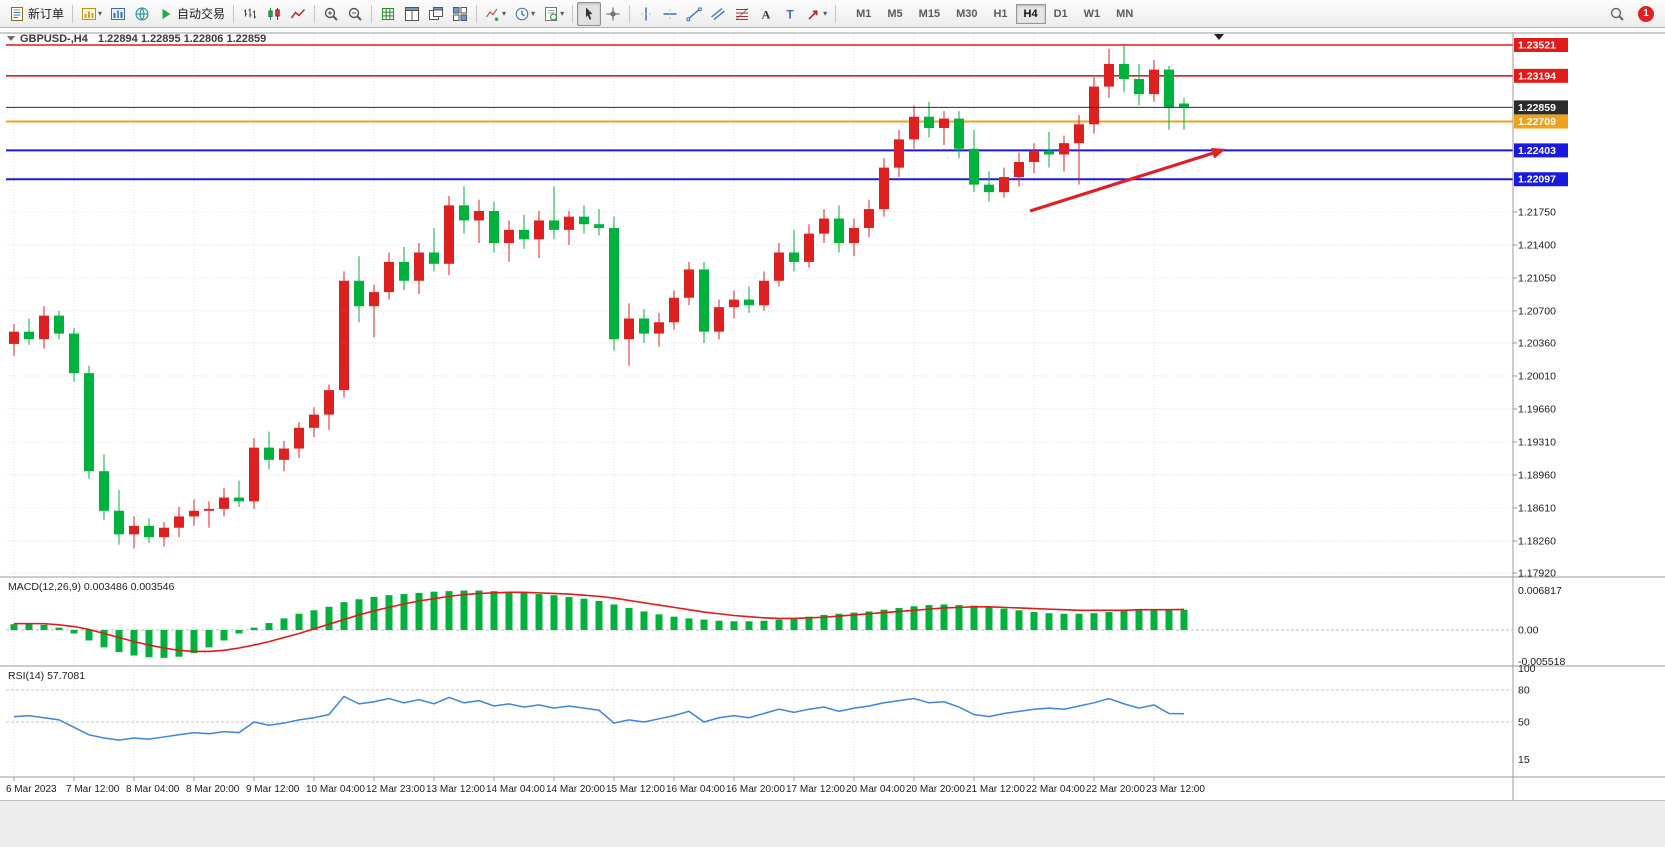 The image size is (1665, 847). I want to click on tile-windows-button, so click(412, 14).